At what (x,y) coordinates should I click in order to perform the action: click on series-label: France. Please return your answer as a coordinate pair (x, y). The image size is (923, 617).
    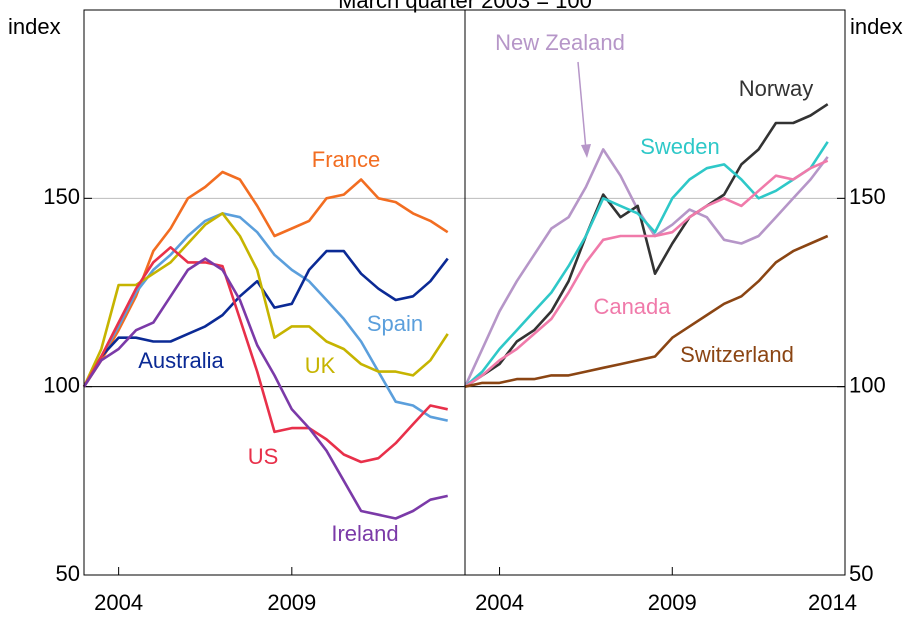
    Looking at the image, I should click on (346, 159).